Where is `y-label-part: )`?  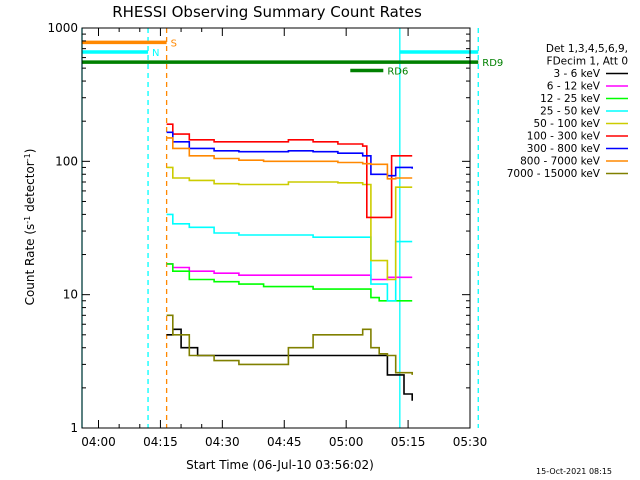
y-label-part: ) is located at coordinates (30, 151).